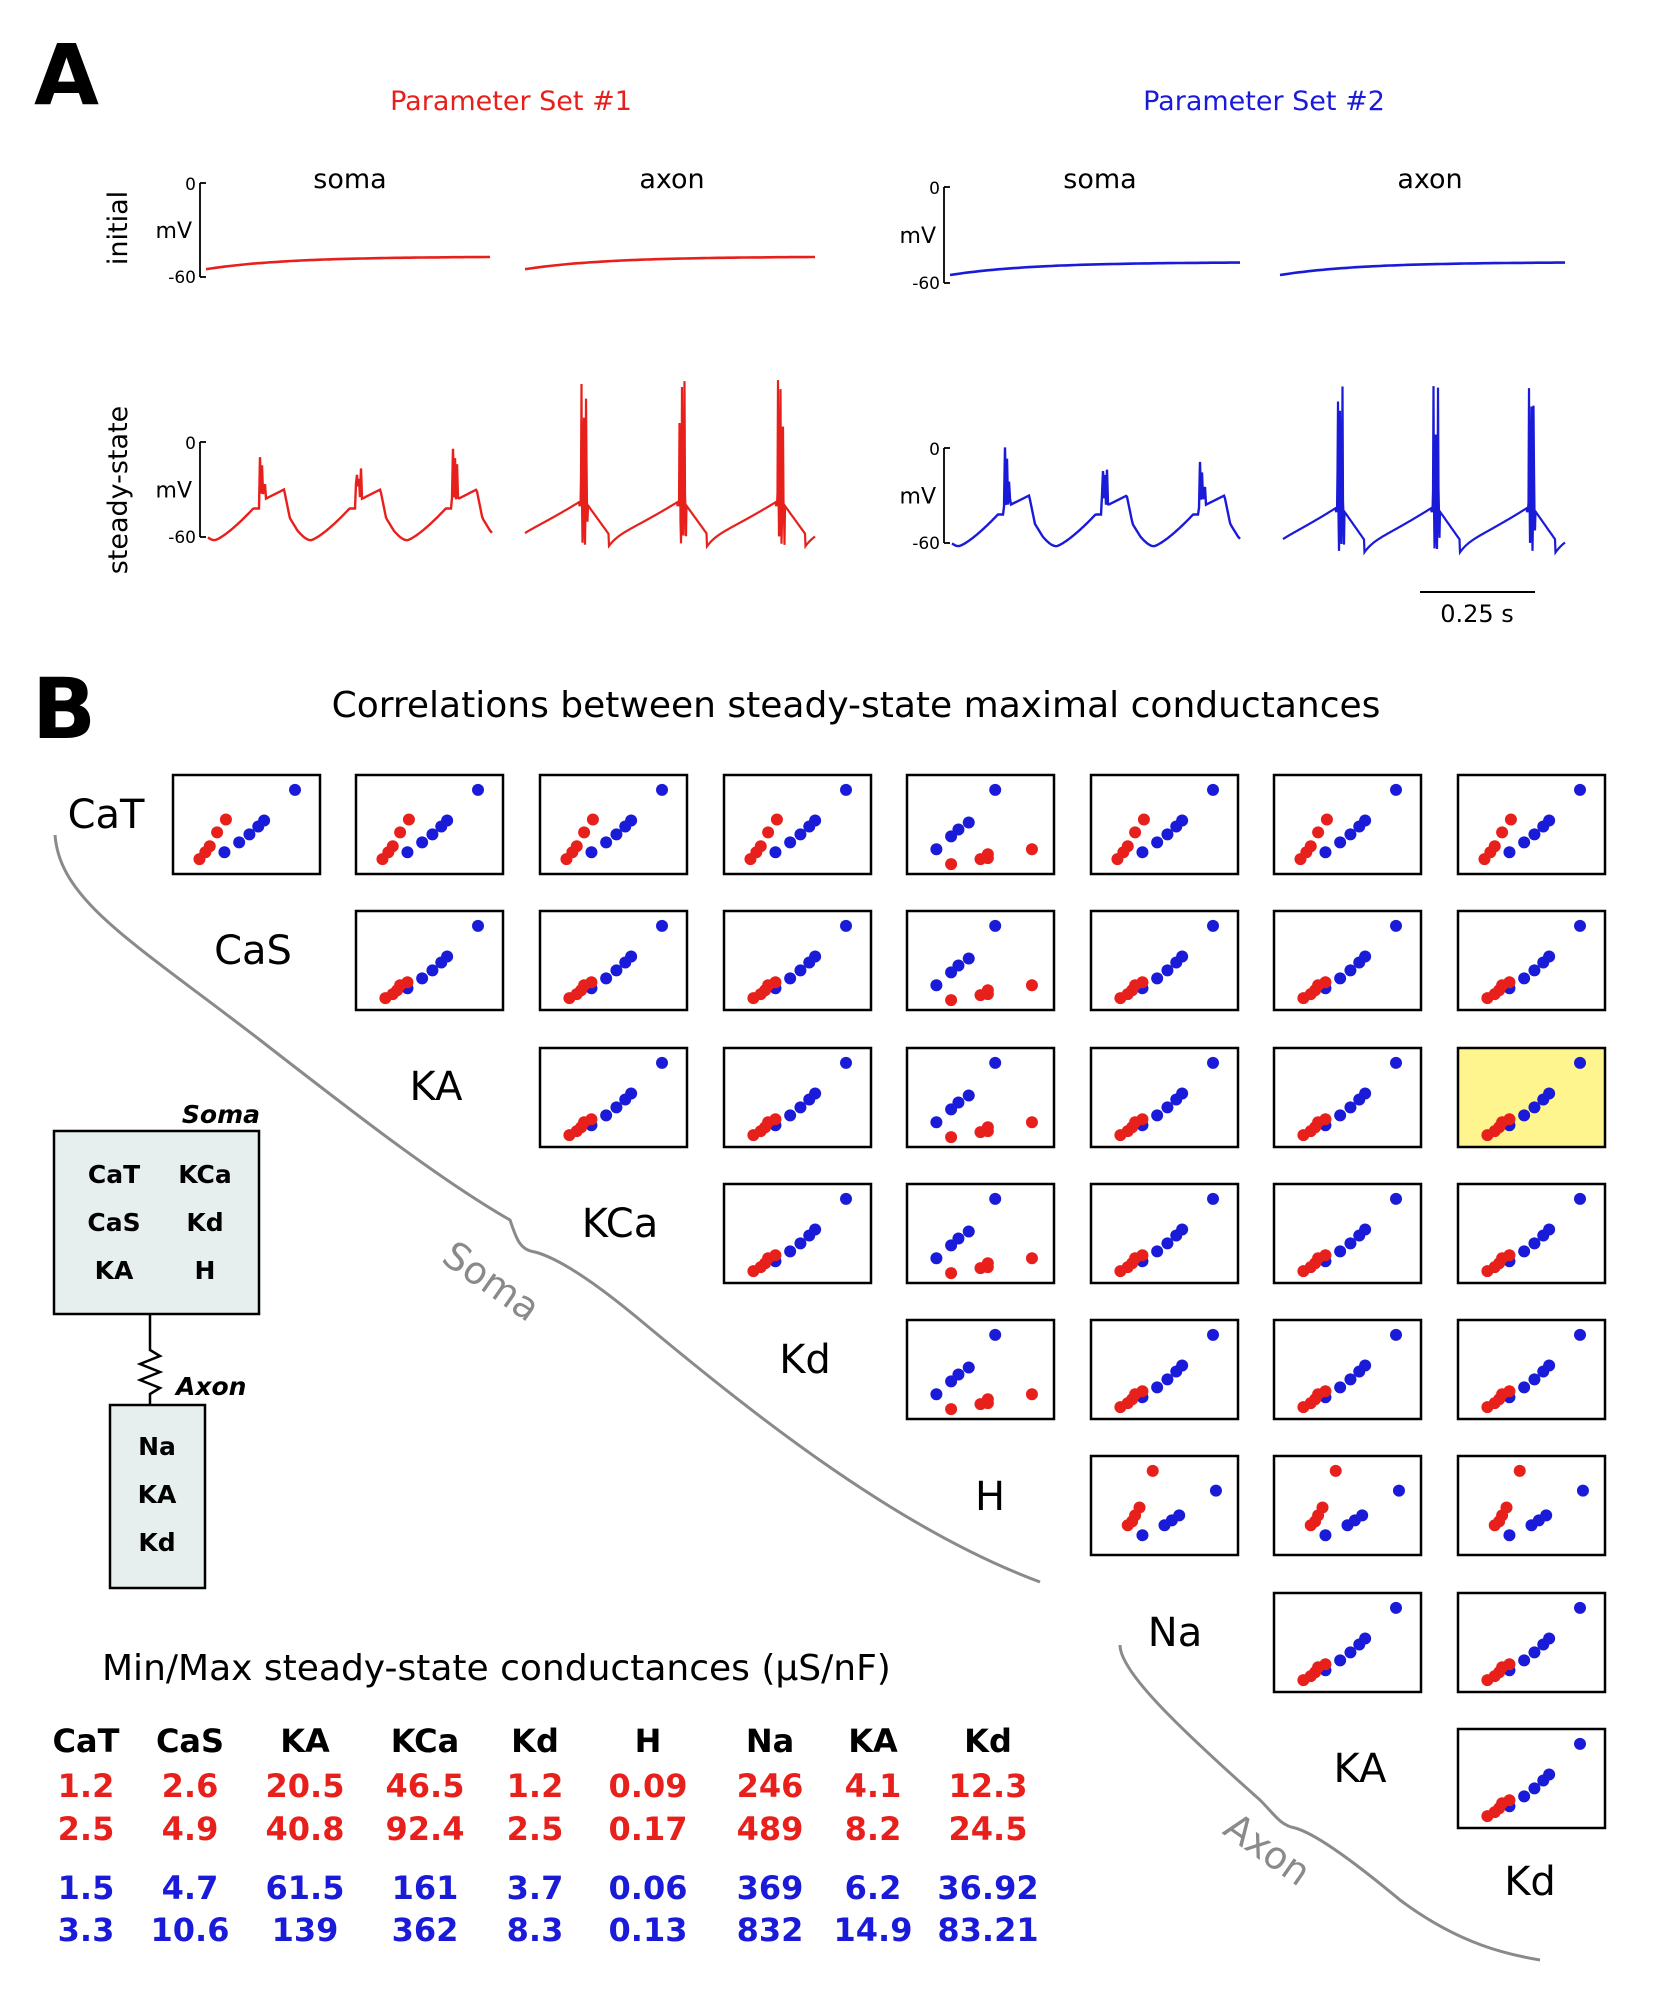 The width and height of the screenshot is (1653, 2000). Describe the element at coordinates (1361, 1769) in the screenshot. I see `diagonal-label-ka: KA` at that location.